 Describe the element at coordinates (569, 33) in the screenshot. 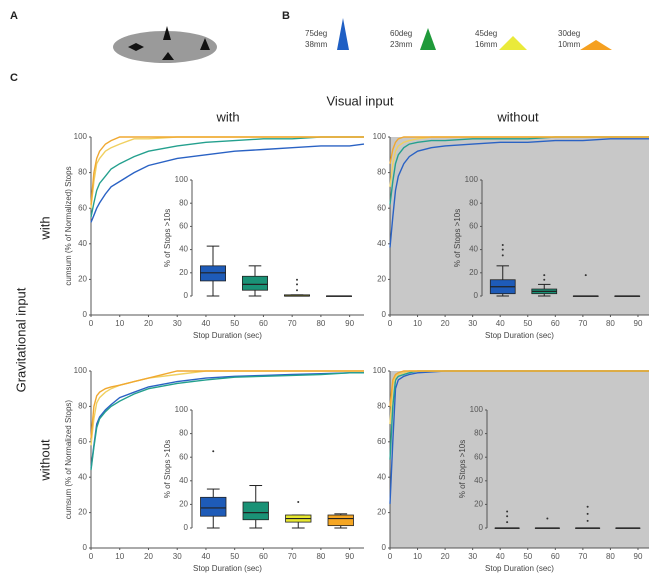

I see `legend-angle: 30deg` at that location.